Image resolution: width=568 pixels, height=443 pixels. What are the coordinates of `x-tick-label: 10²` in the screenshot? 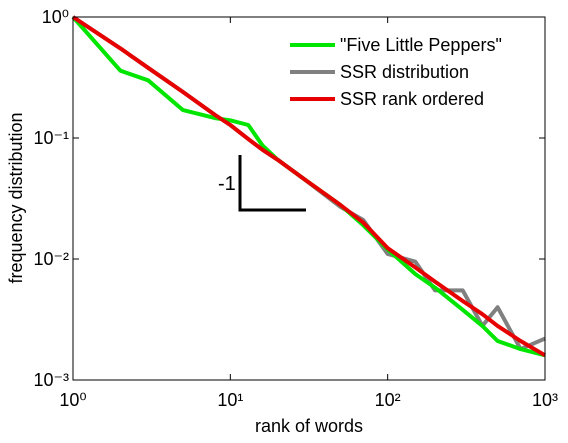 It's located at (388, 400).